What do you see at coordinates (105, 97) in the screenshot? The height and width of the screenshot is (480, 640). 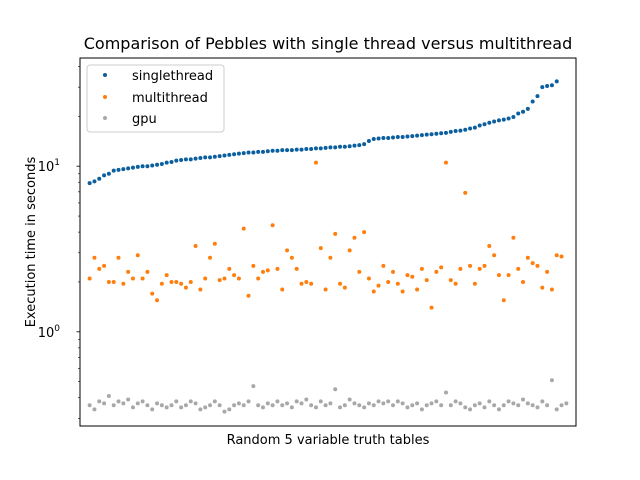 I see `legend-marker-multithread` at bounding box center [105, 97].